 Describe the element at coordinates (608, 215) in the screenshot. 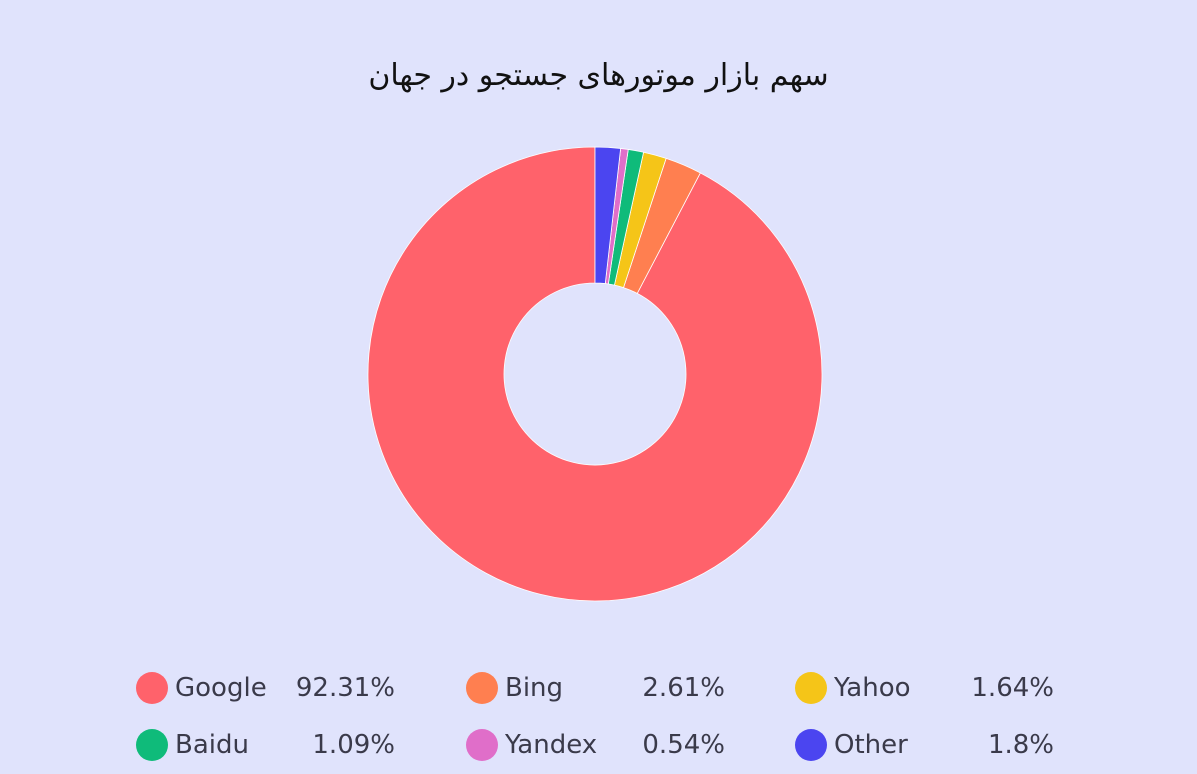

I see `slice-other` at that location.